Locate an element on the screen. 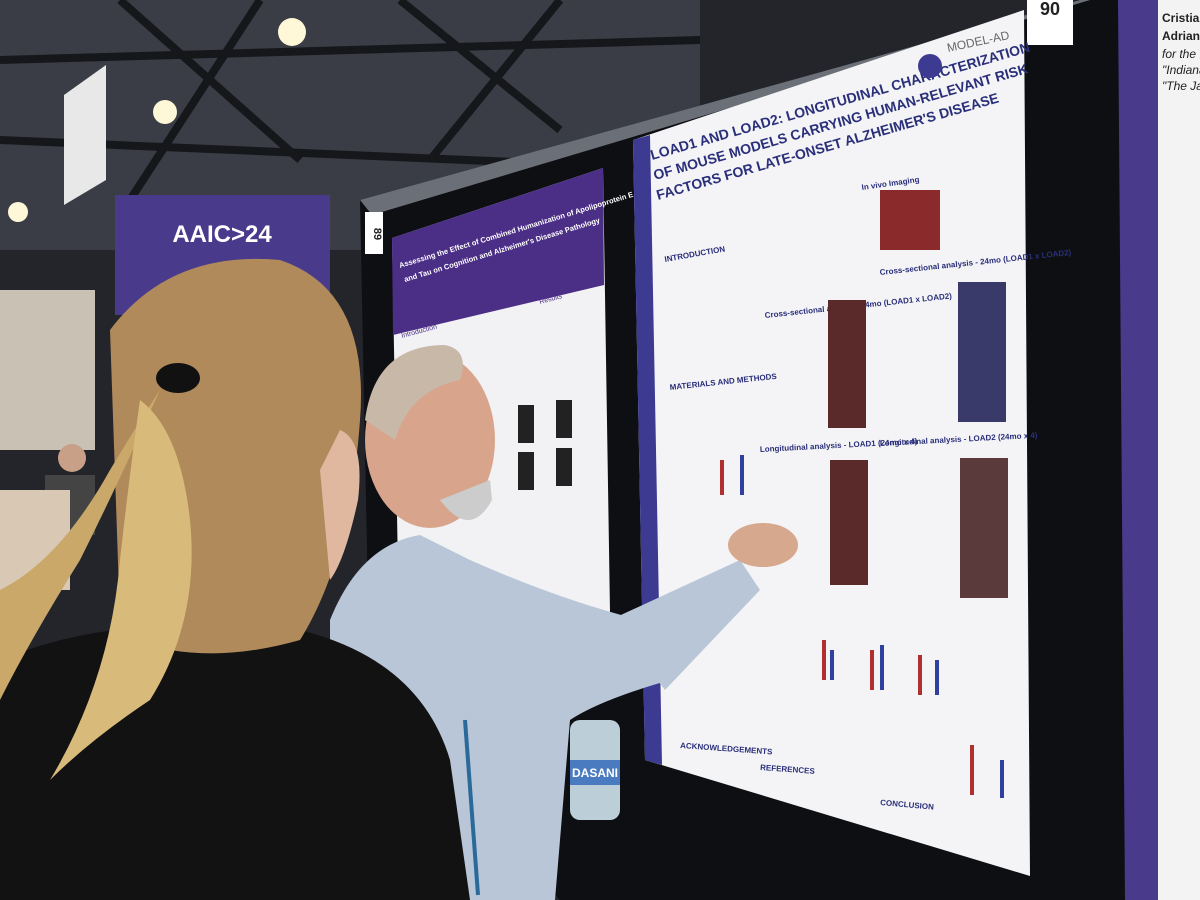 The image size is (1200, 900). poster-right-text: "The Jacks is located at coordinates (1181, 86).